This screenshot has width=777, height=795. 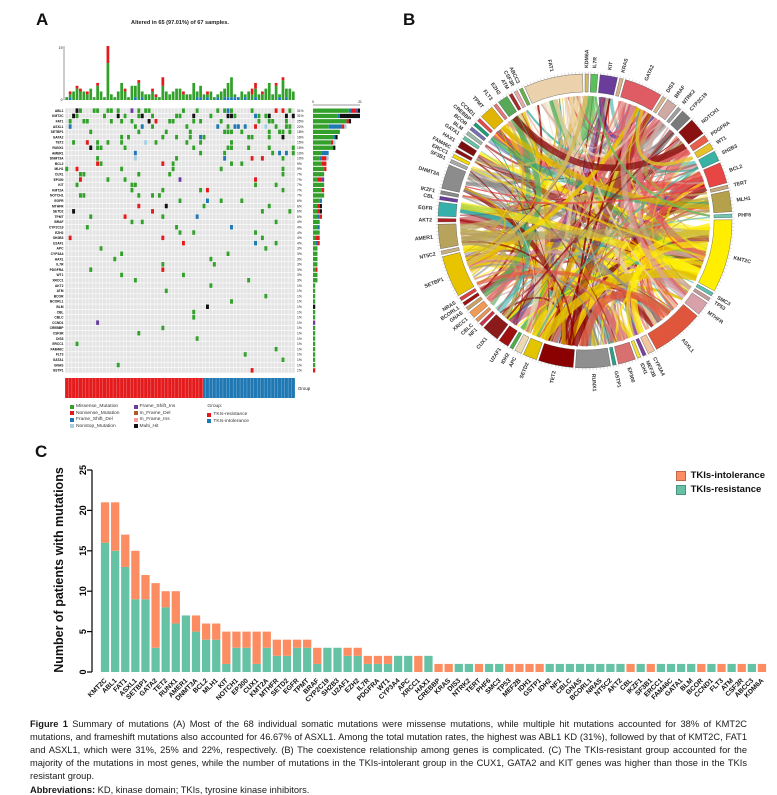 I want to click on circos-chords, so click(x=585, y=221).